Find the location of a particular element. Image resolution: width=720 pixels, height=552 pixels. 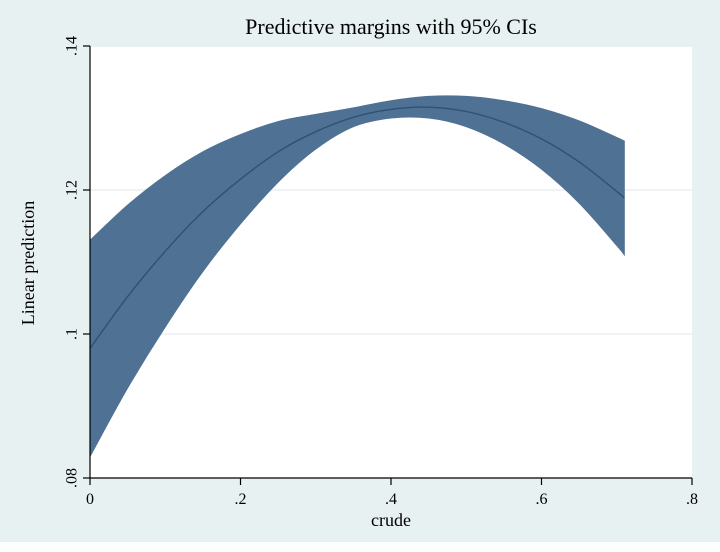

x-tick-label: .4 is located at coordinates (391, 499).